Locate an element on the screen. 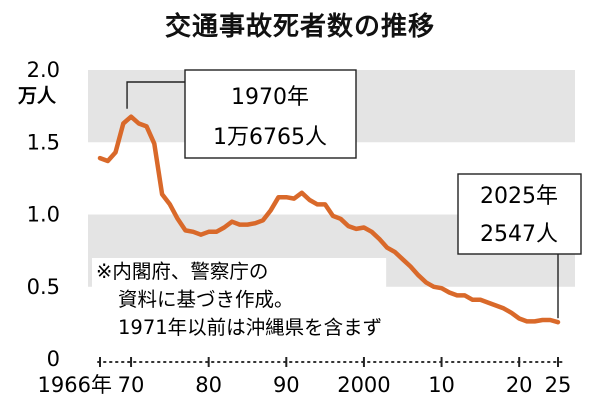 Image resolution: width=600 pixels, height=410 pixels. x-tick-label: 80 is located at coordinates (208, 385).